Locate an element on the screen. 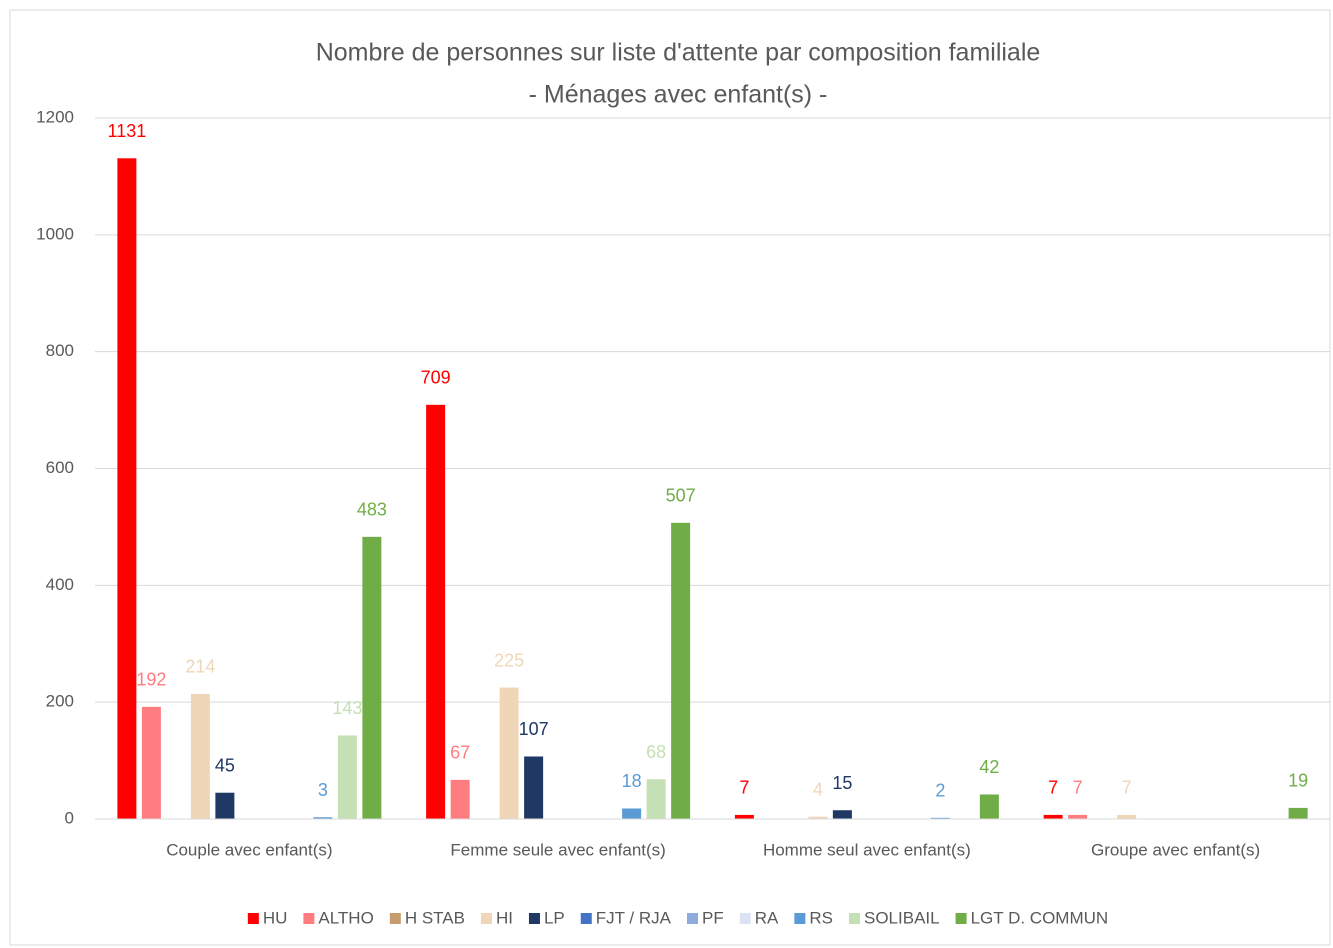 Image resolution: width=1333 pixels, height=948 pixels. legend-label: RA is located at coordinates (767, 917).